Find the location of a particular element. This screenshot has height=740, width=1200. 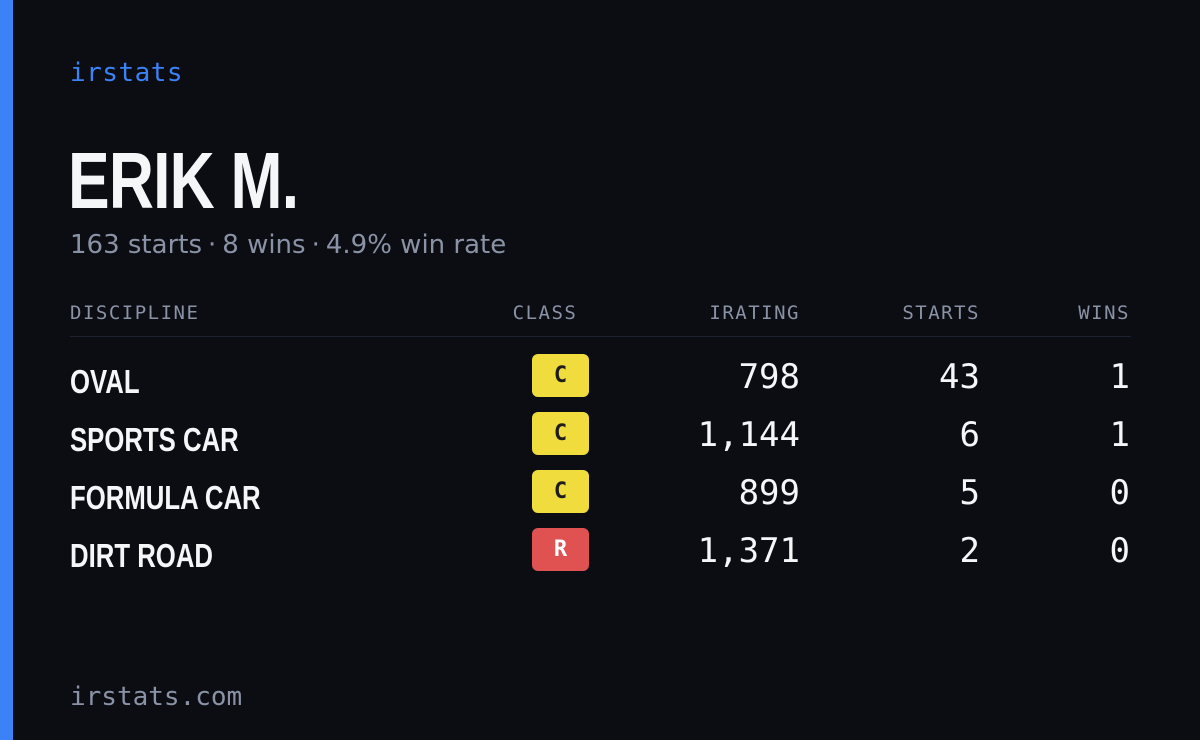

discipline-label: SPORTS CAR is located at coordinates (154, 439).